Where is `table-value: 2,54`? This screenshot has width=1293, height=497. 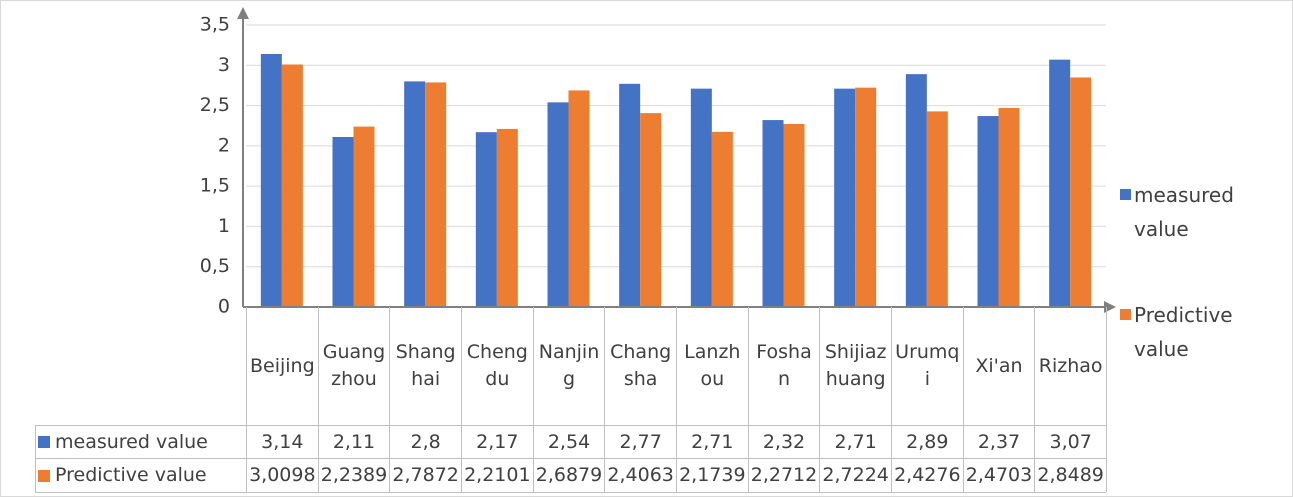
table-value: 2,54 is located at coordinates (568, 441).